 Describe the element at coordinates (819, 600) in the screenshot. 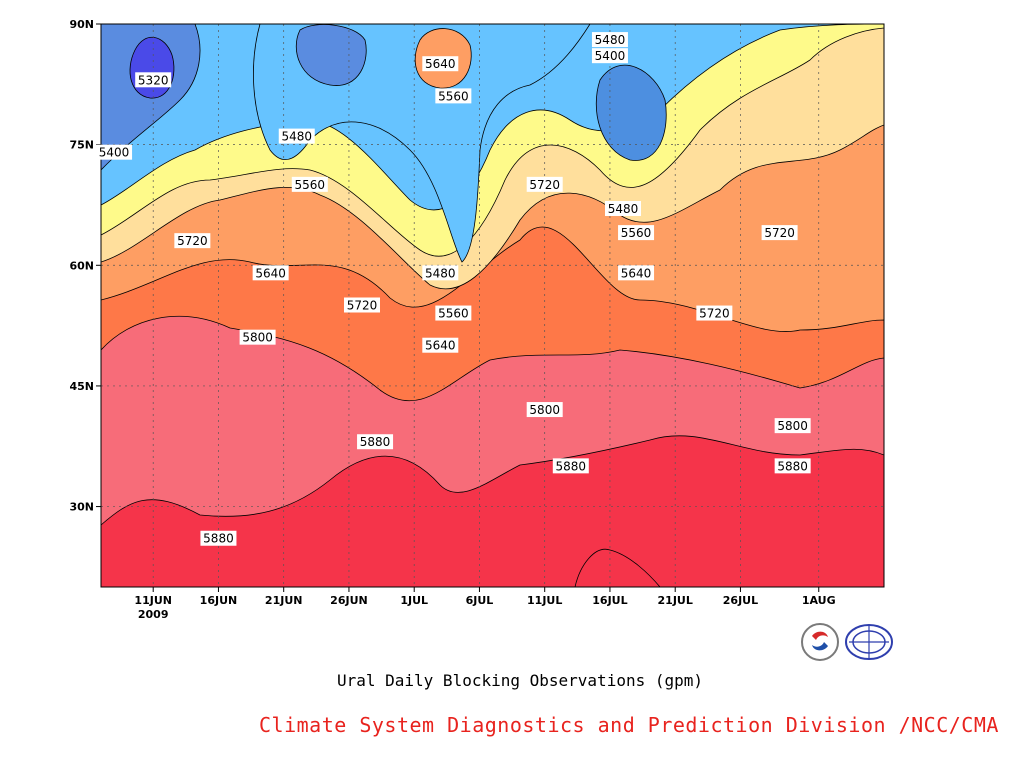

I see `x-tick-label: 1AUG` at that location.